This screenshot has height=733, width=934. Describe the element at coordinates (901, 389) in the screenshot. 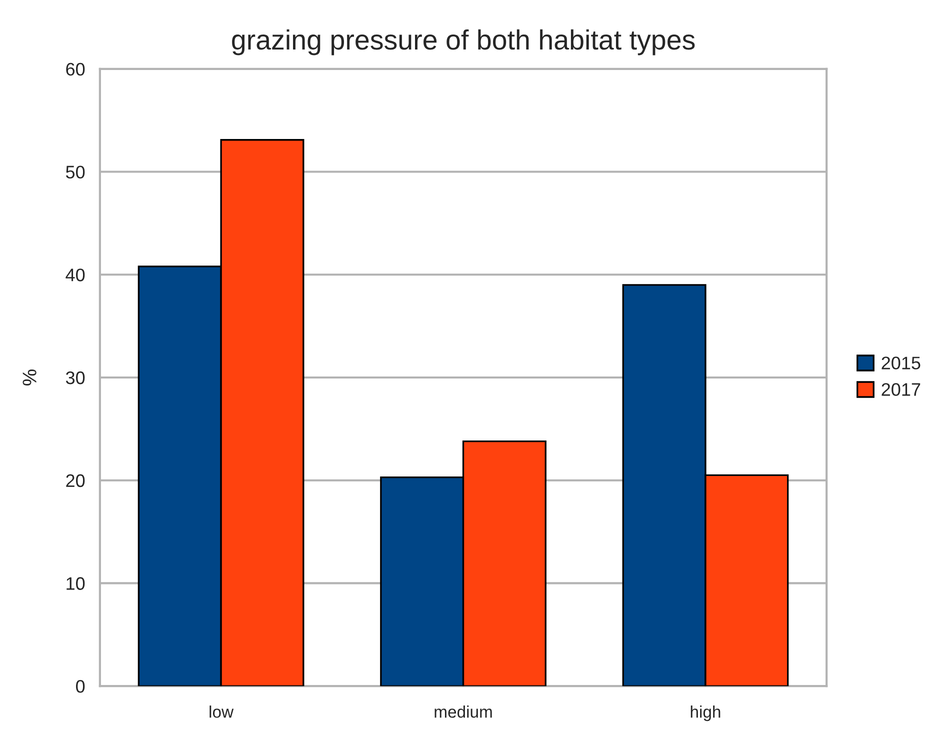

I see `legend-label: 2017` at that location.